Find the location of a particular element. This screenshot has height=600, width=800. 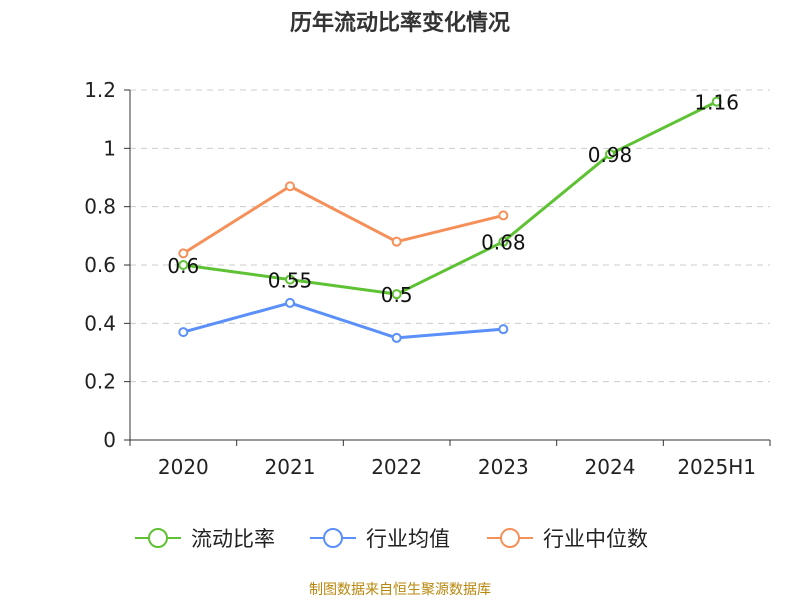

y-tick-label: 1 is located at coordinates (109, 148).